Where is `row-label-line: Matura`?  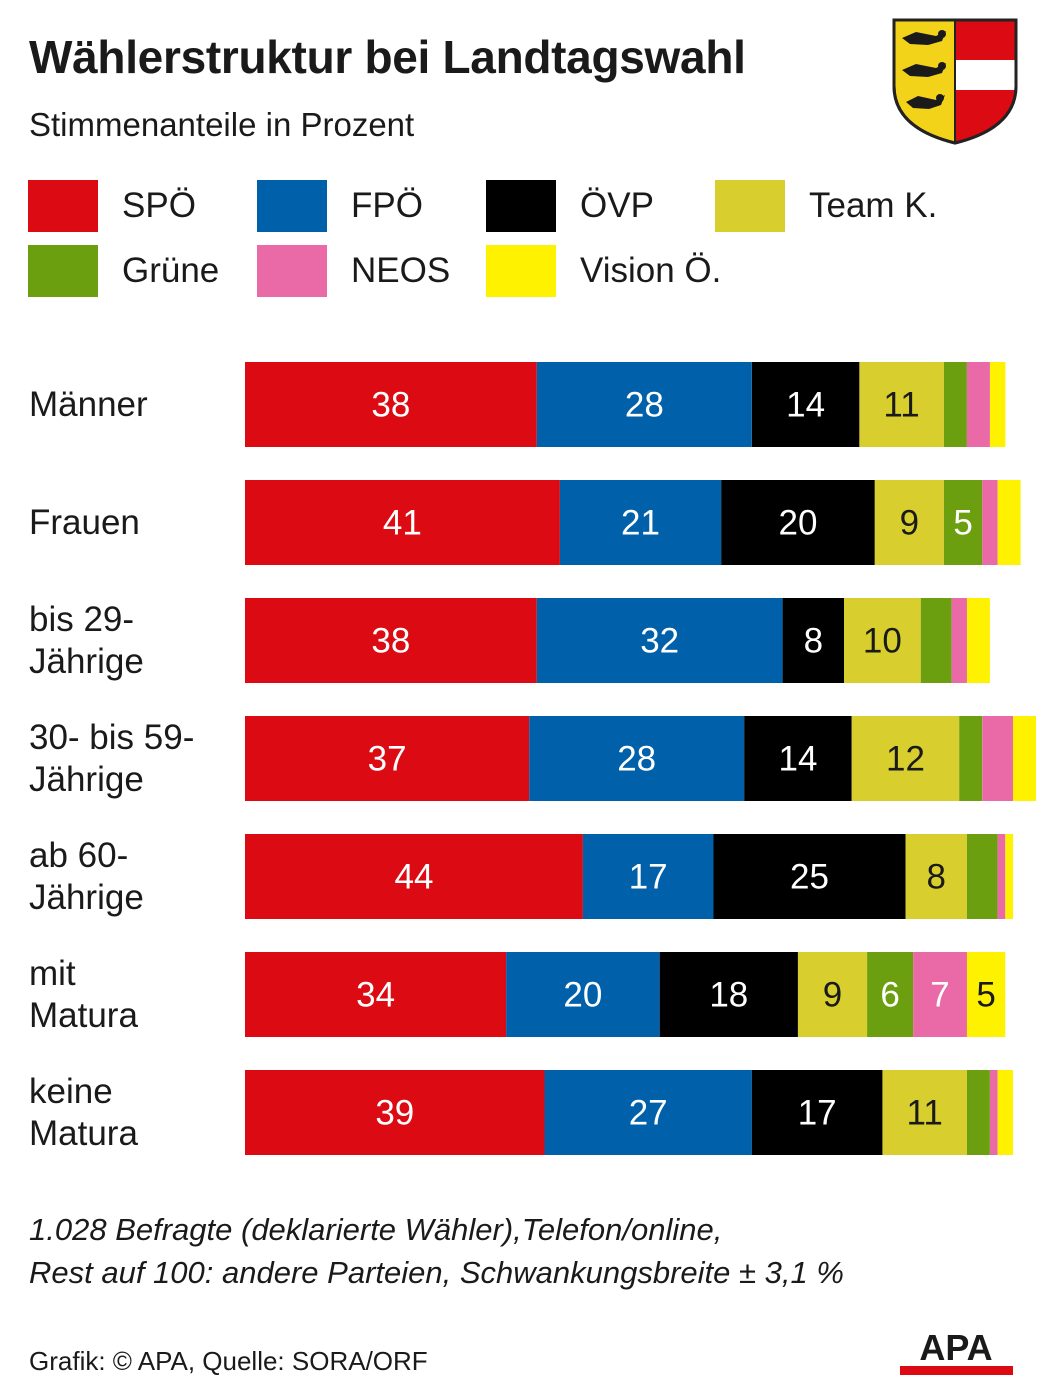
row-label-line: Matura is located at coordinates (83, 1015).